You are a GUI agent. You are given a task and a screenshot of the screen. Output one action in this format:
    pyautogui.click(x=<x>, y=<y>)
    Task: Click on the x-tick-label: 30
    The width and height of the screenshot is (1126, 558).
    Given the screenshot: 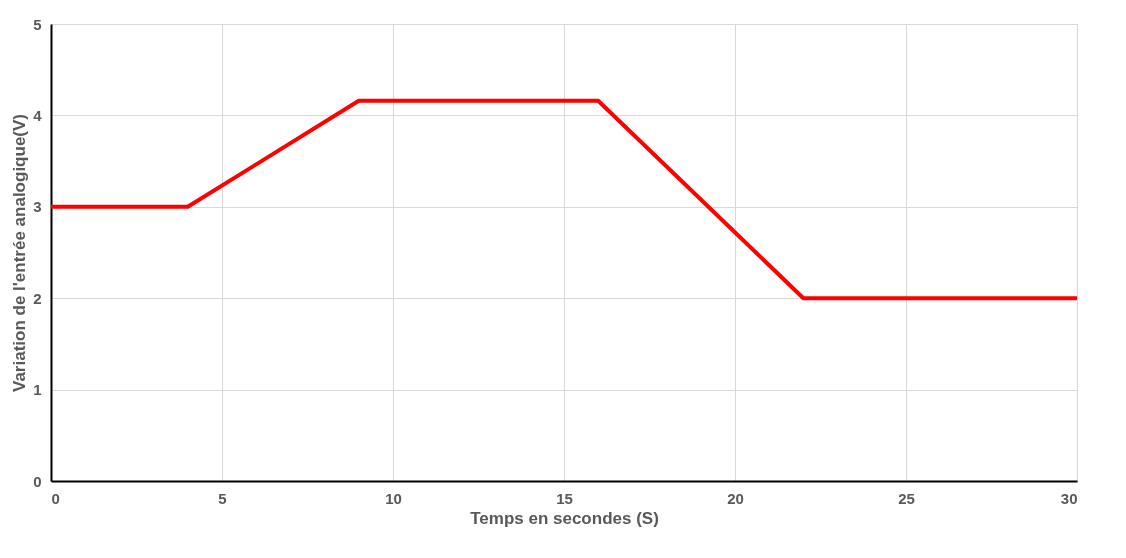 What is the action you would take?
    pyautogui.click(x=1069, y=498)
    